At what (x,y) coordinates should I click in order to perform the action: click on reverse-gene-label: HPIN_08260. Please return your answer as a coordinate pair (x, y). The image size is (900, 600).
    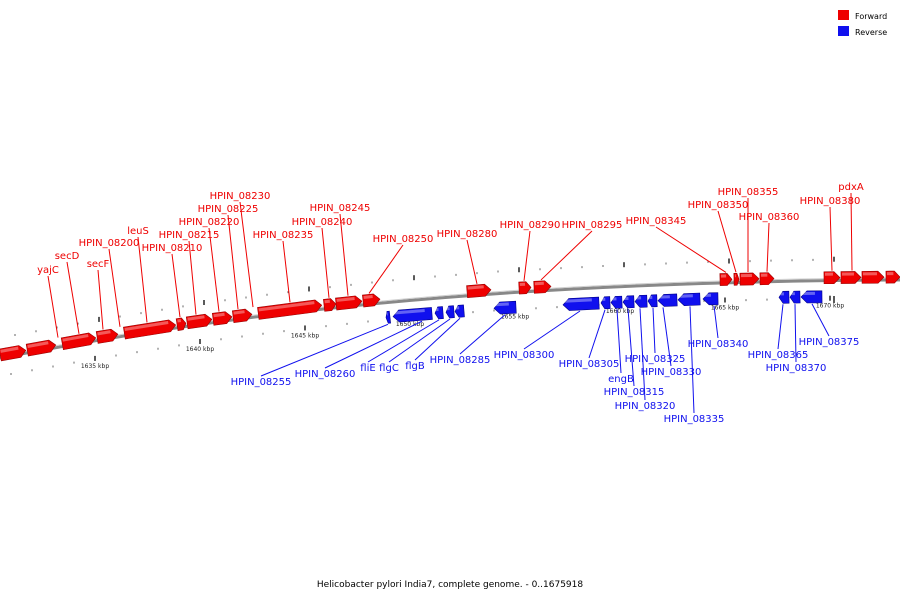
    Looking at the image, I should click on (325, 374).